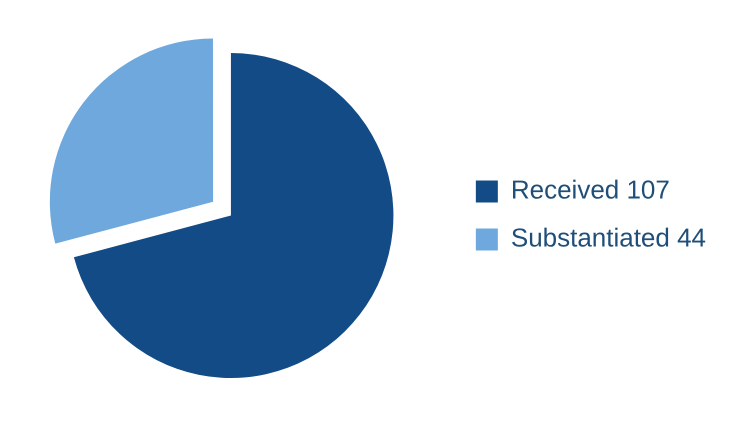  What do you see at coordinates (608, 237) in the screenshot?
I see `legend-label: Substantiated 44` at bounding box center [608, 237].